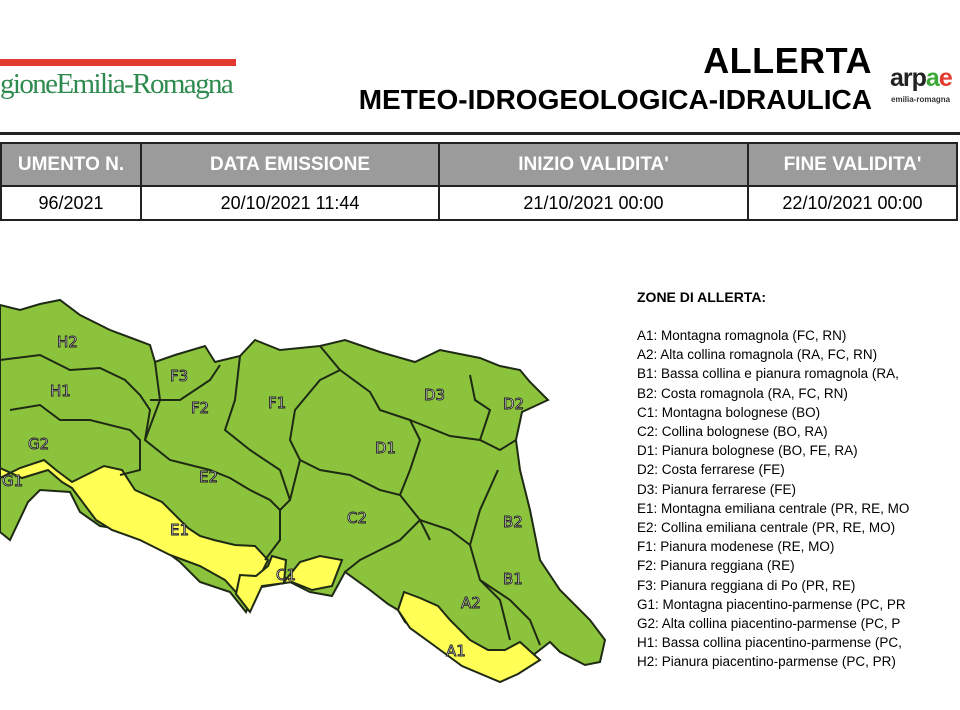 Image resolution: width=960 pixels, height=710 pixels. Describe the element at coordinates (179, 376) in the screenshot. I see `zone-label-f3: F3` at that location.